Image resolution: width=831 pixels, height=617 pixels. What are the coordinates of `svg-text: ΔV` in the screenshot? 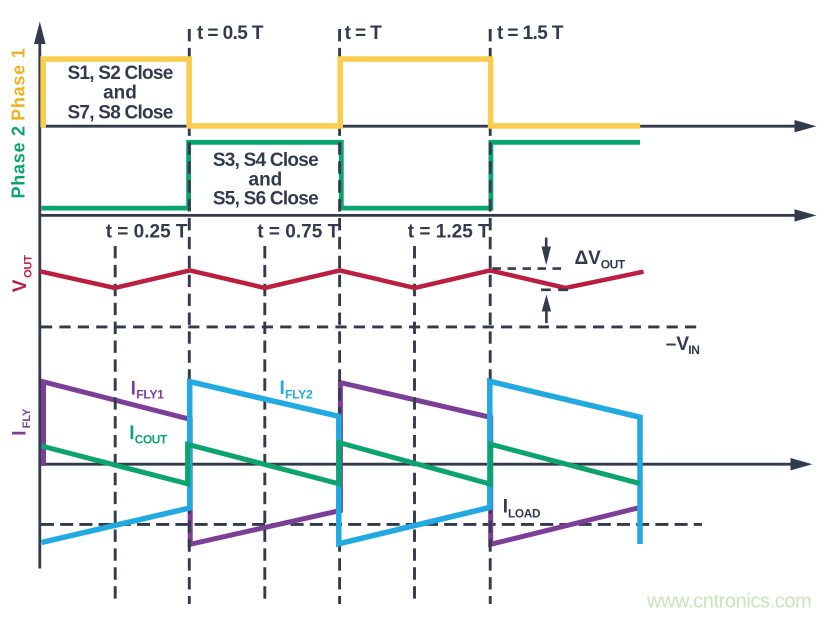 It's located at (588, 258).